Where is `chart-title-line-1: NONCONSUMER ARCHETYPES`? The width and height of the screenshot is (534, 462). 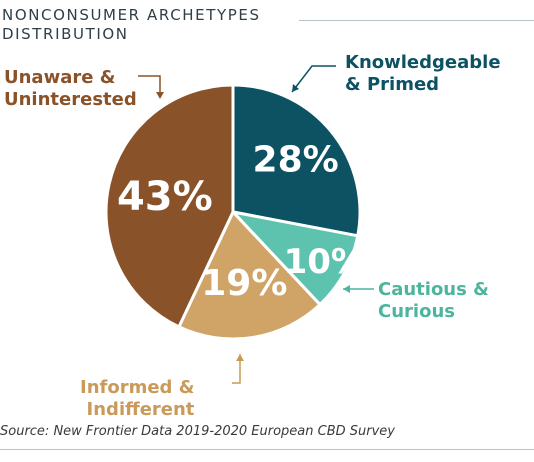
chart-title-line-1: NONCONSUMER ARCHETYPES is located at coordinates (131, 15).